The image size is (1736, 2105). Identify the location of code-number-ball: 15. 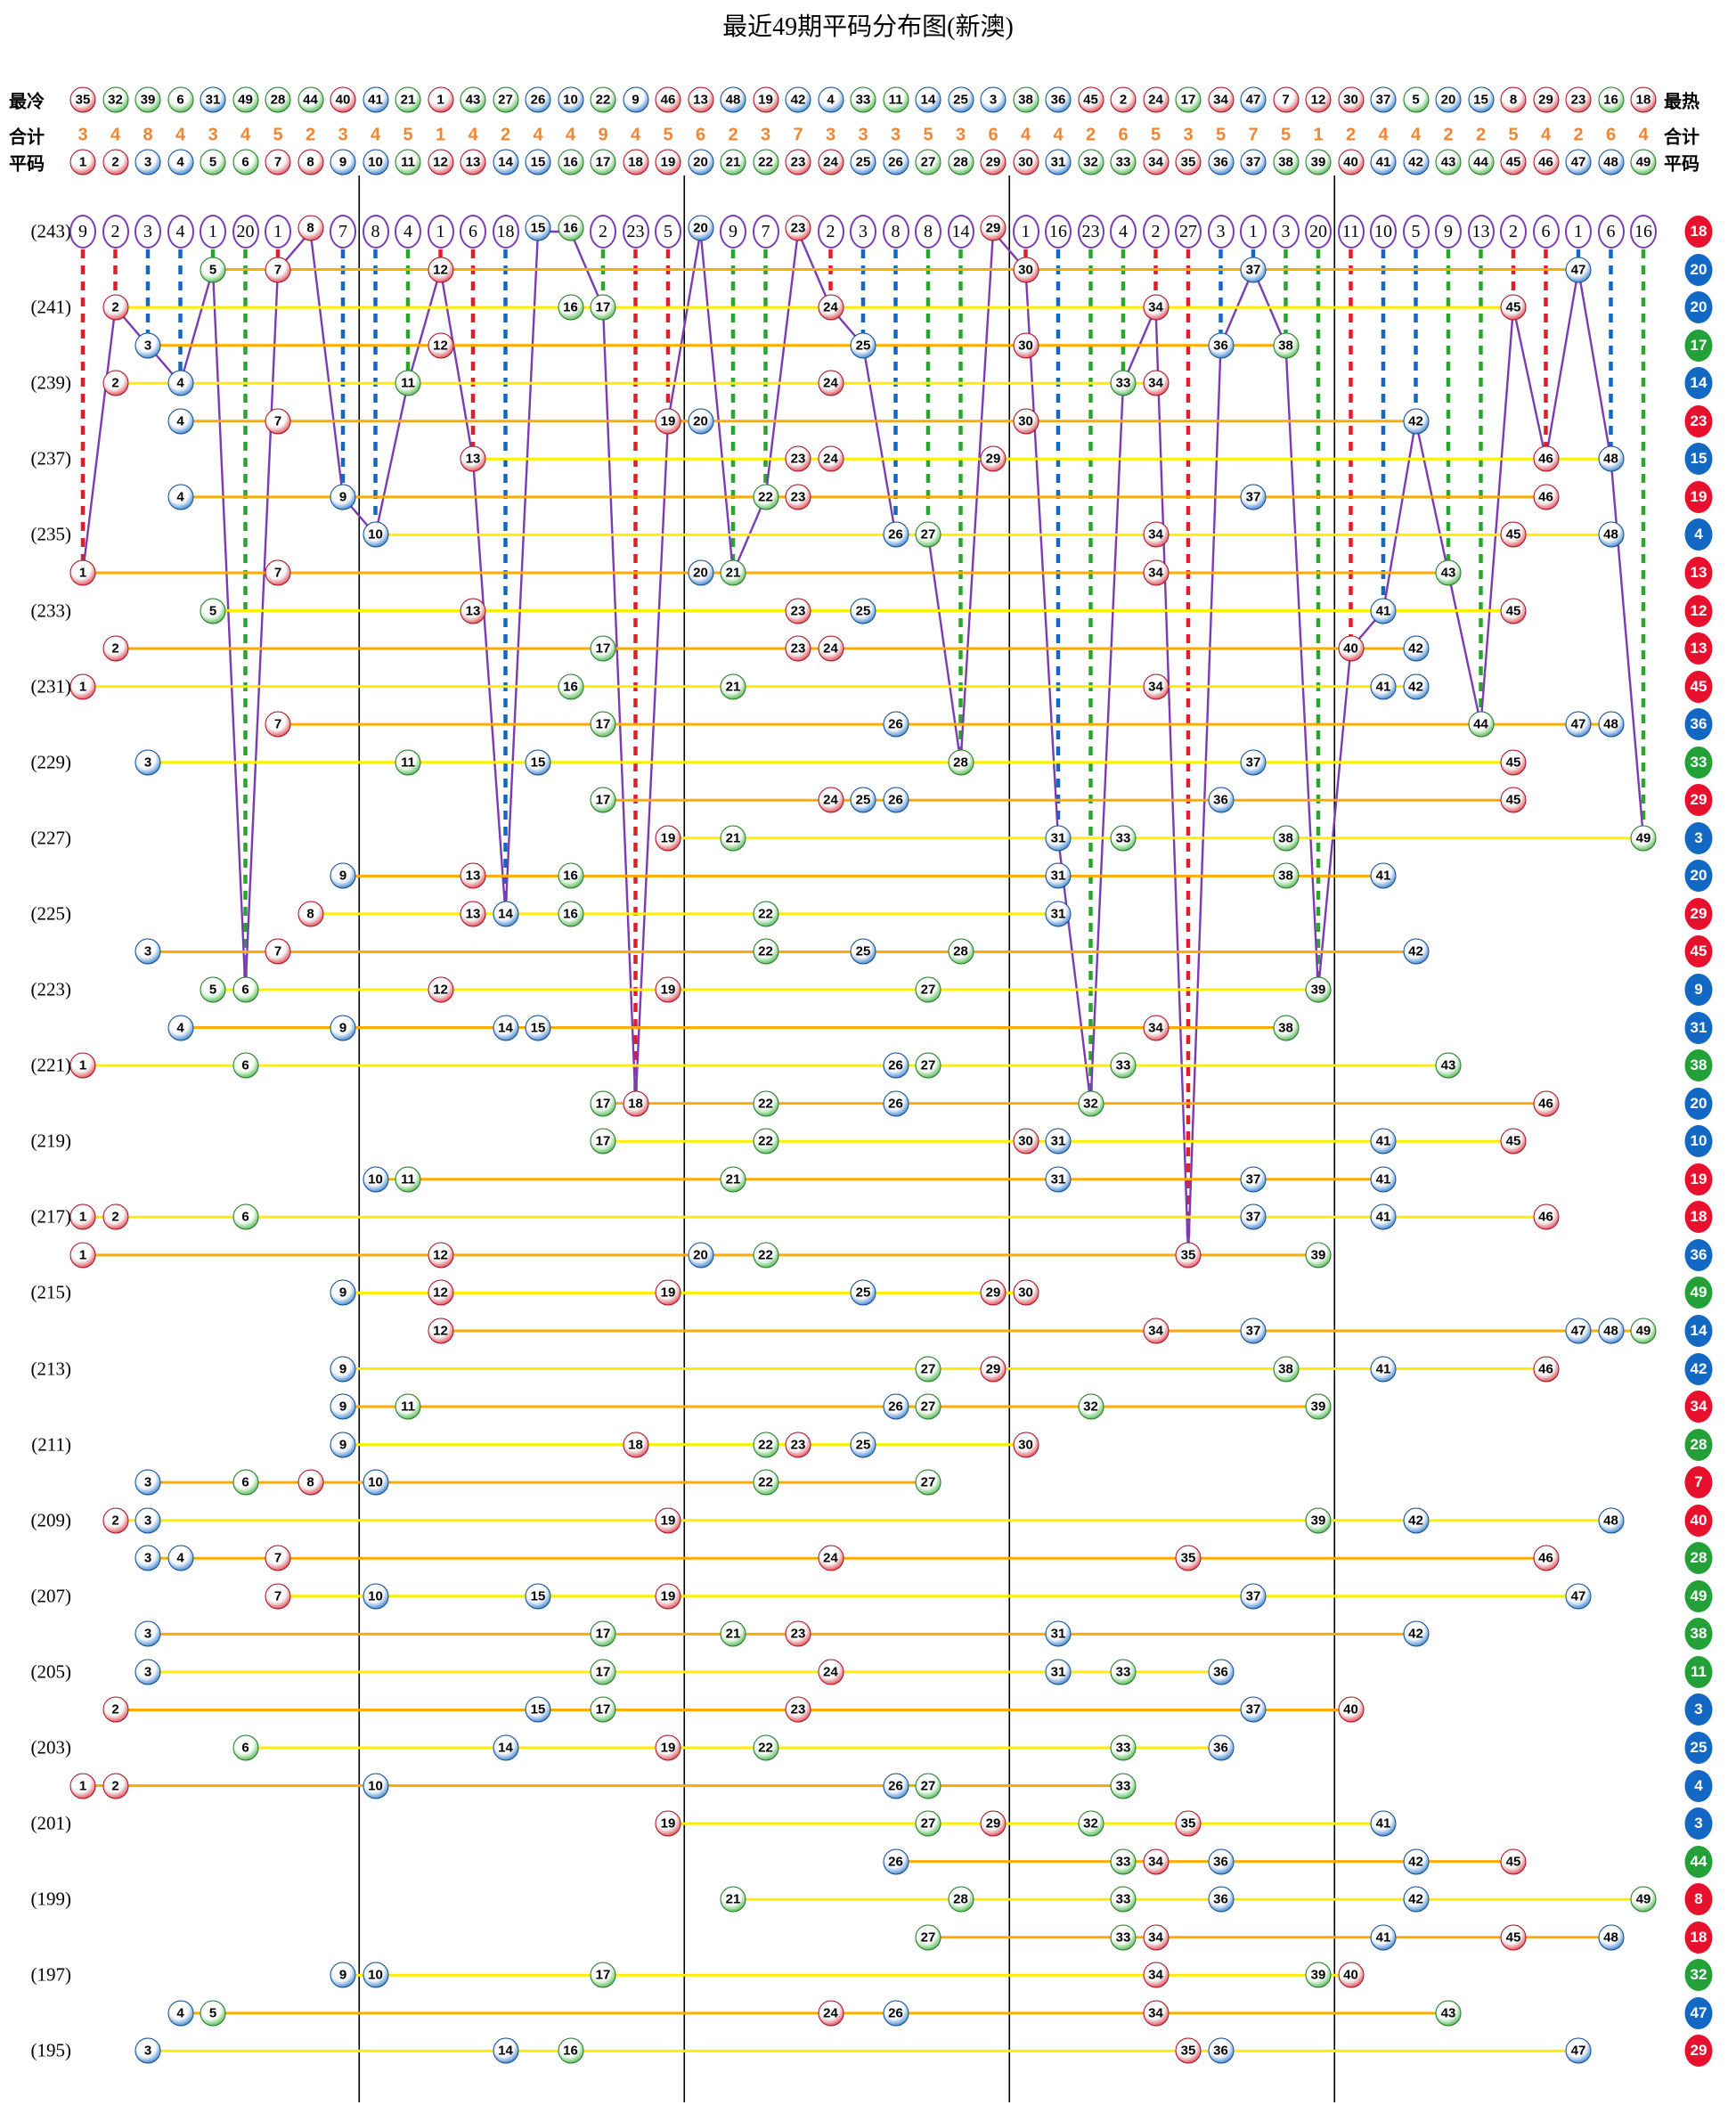
(538, 162).